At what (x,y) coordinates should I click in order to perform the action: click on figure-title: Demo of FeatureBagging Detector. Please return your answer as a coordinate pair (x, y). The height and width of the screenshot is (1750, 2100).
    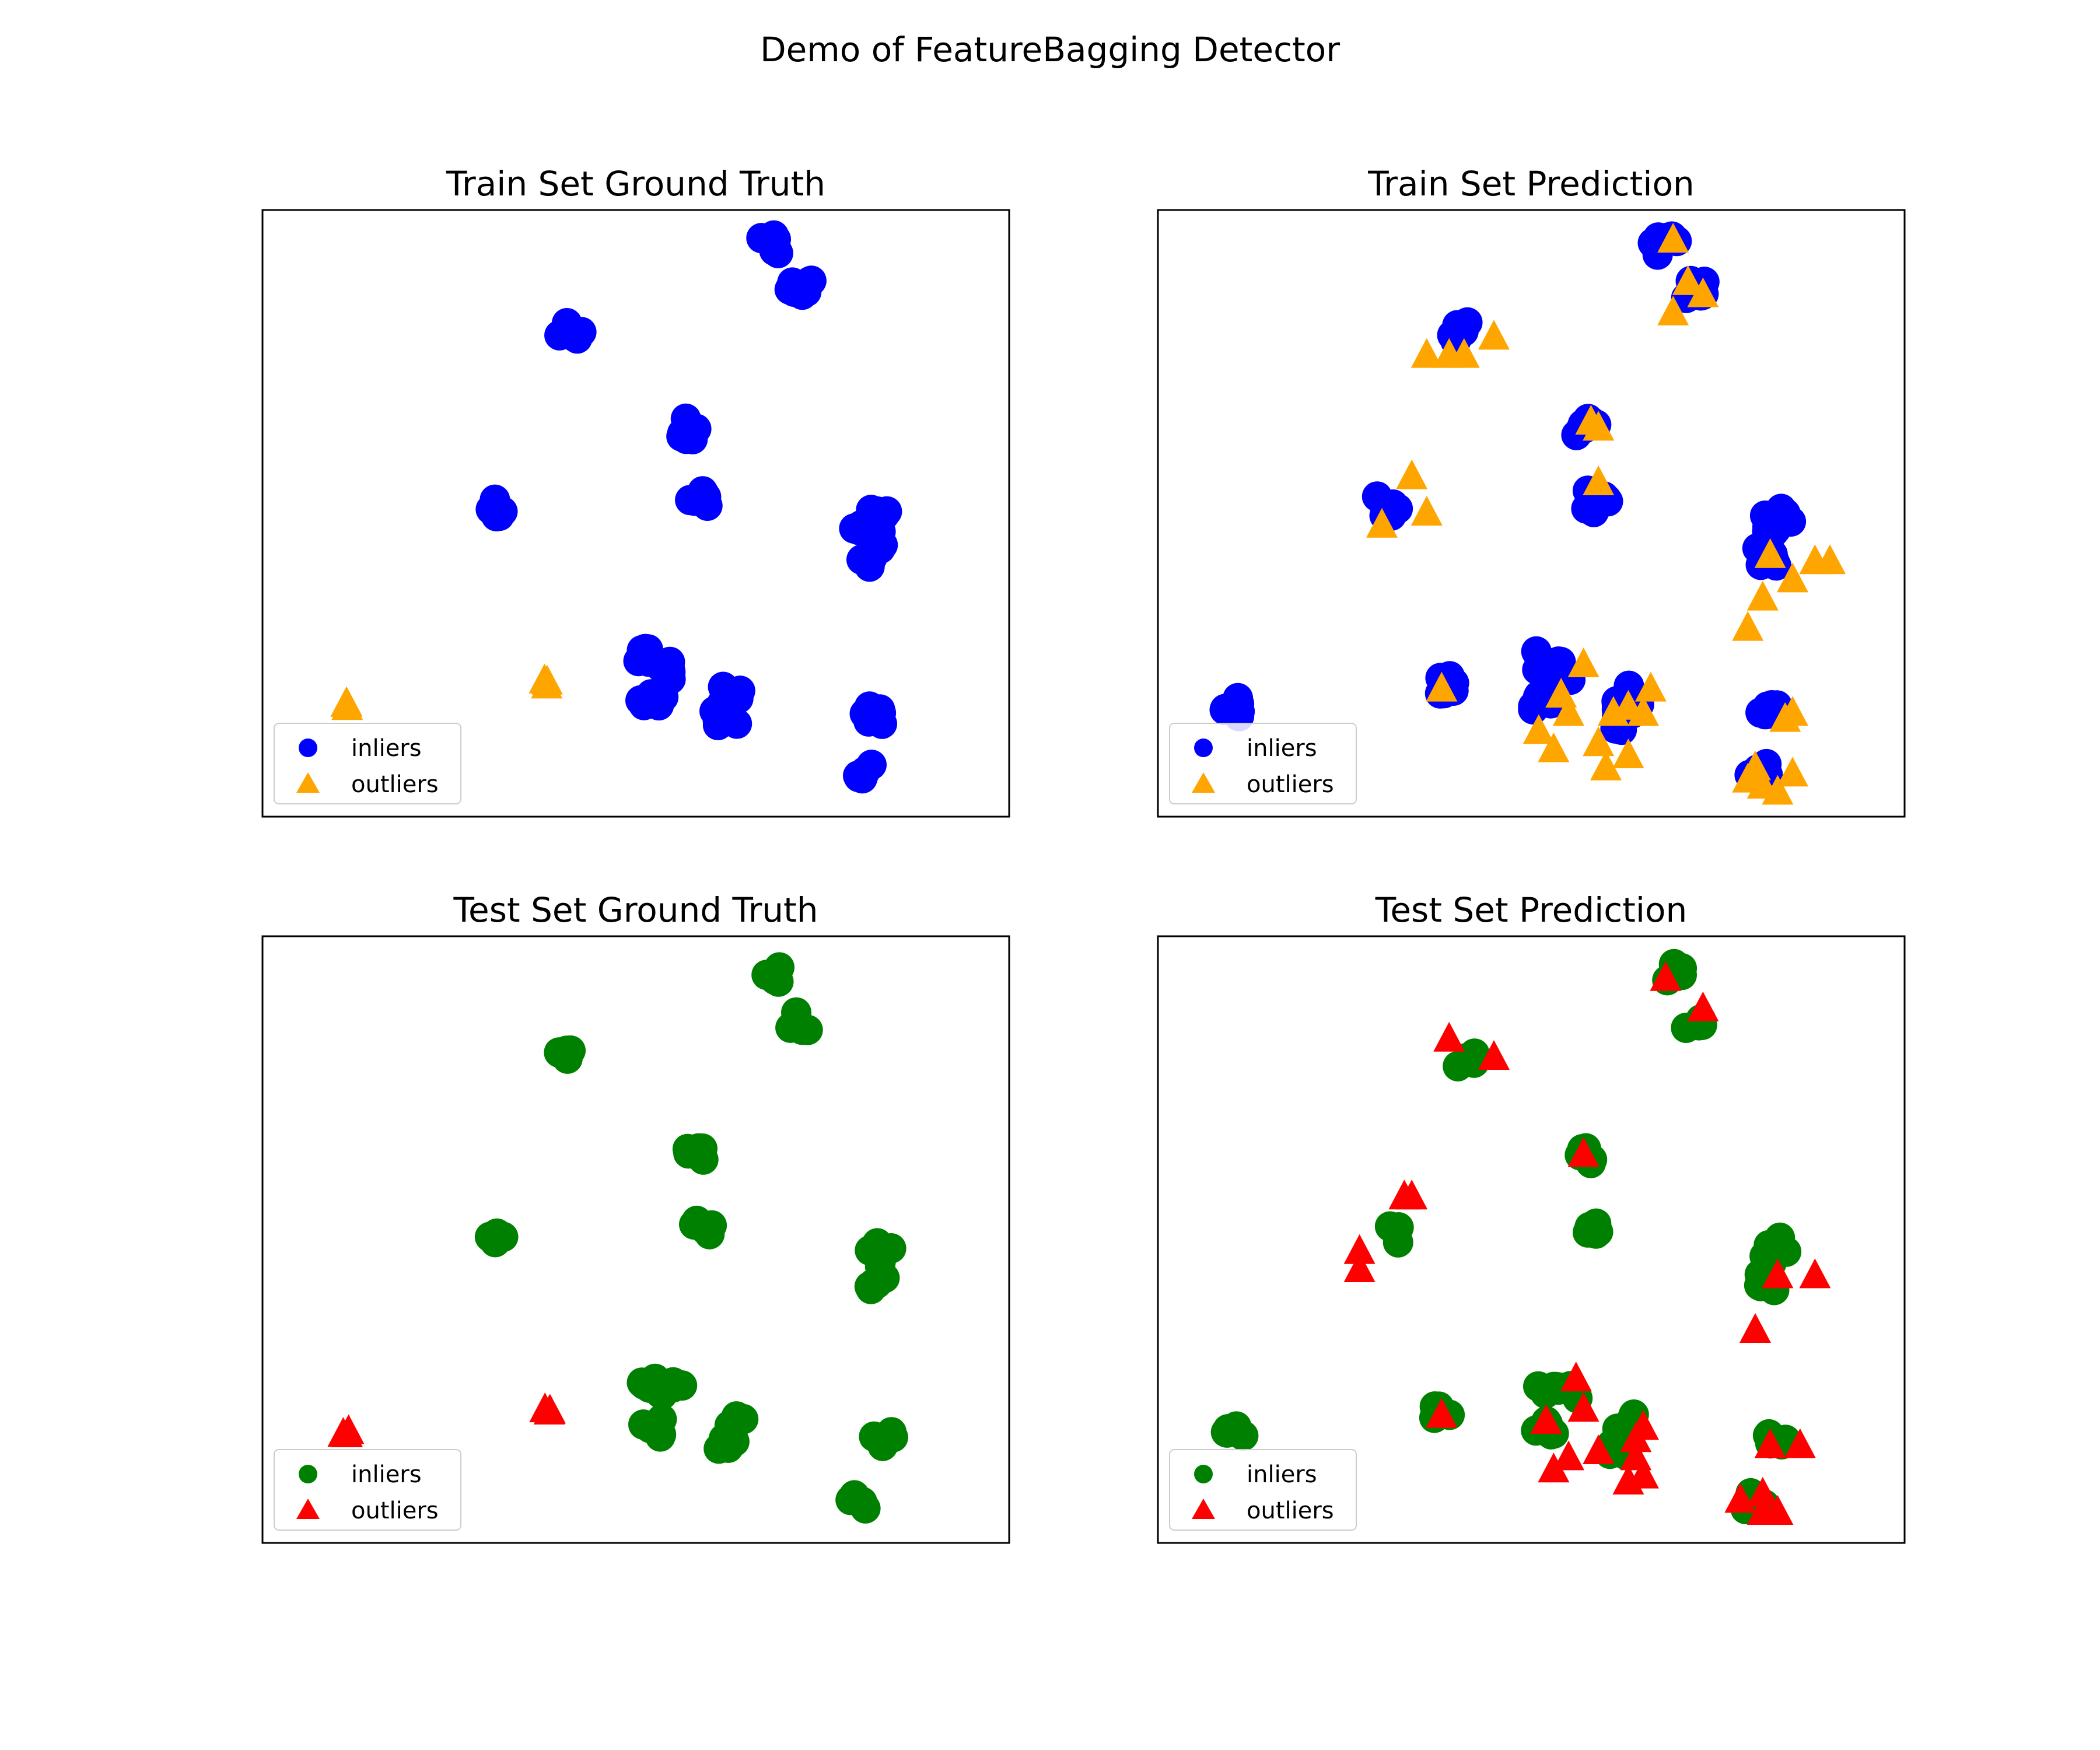
    Looking at the image, I should click on (1050, 49).